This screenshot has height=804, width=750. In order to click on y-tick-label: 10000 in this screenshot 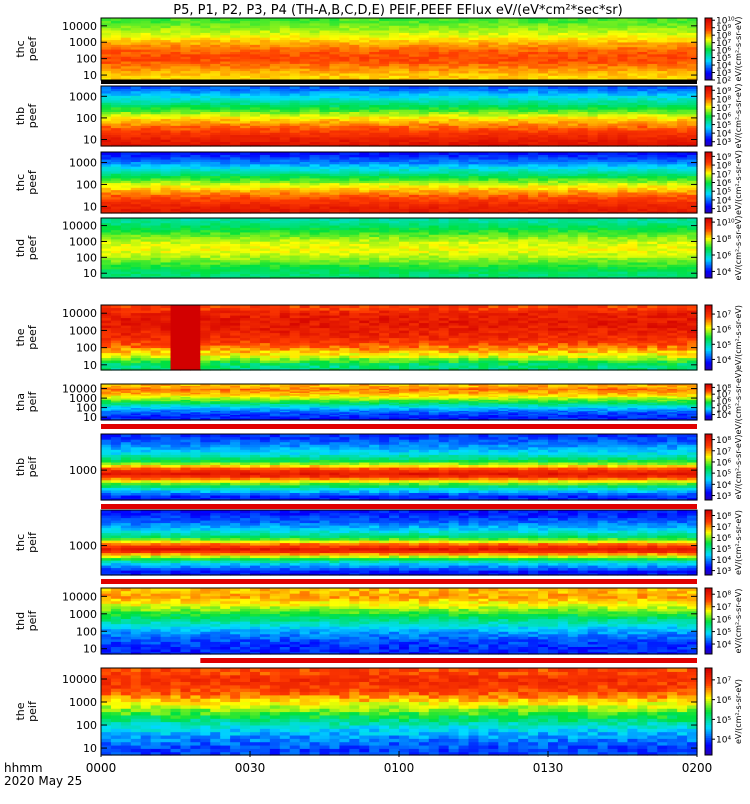, I will do `click(79, 26)`.